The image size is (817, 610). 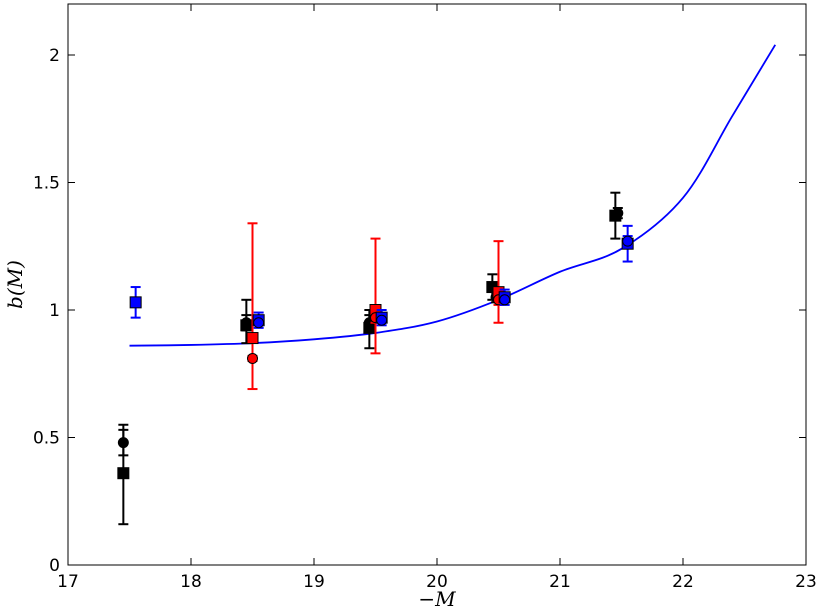 What do you see at coordinates (54, 311) in the screenshot?
I see `y-tick-label-2: 1` at bounding box center [54, 311].